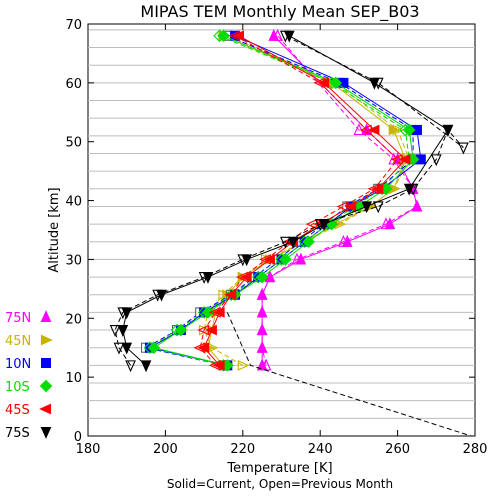 Image resolution: width=500 pixels, height=500 pixels. What do you see at coordinates (349, 374) in the screenshot?
I see `series-line-extension` at bounding box center [349, 374].